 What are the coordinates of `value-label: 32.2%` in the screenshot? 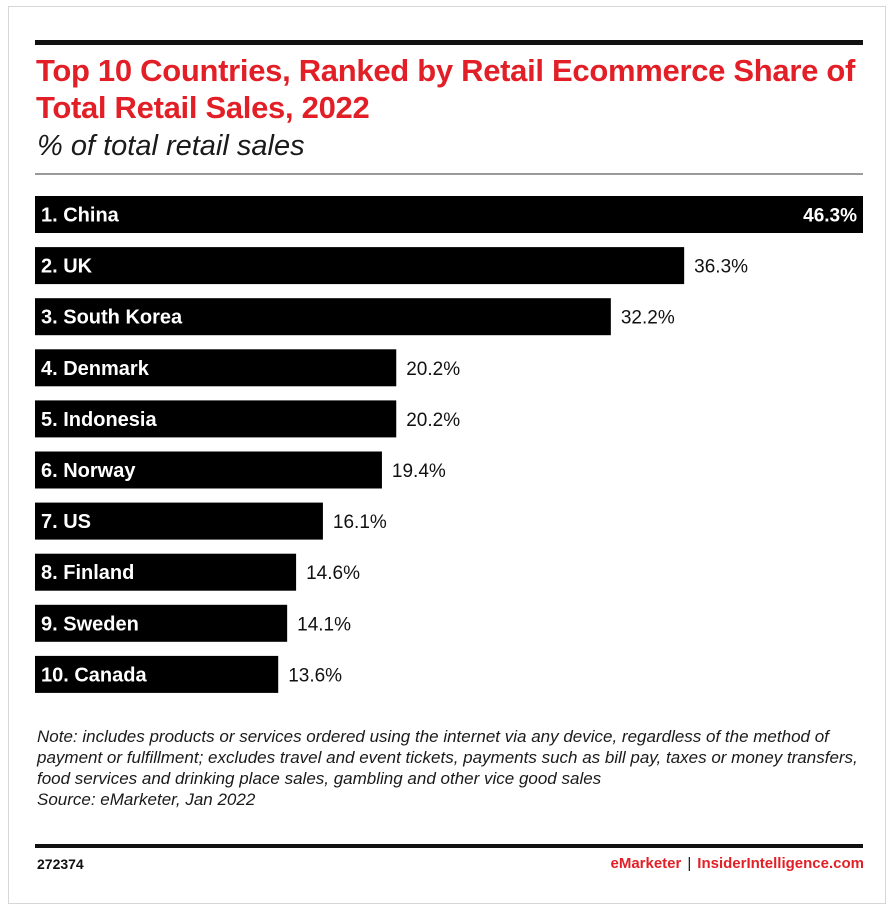 It's located at (648, 318).